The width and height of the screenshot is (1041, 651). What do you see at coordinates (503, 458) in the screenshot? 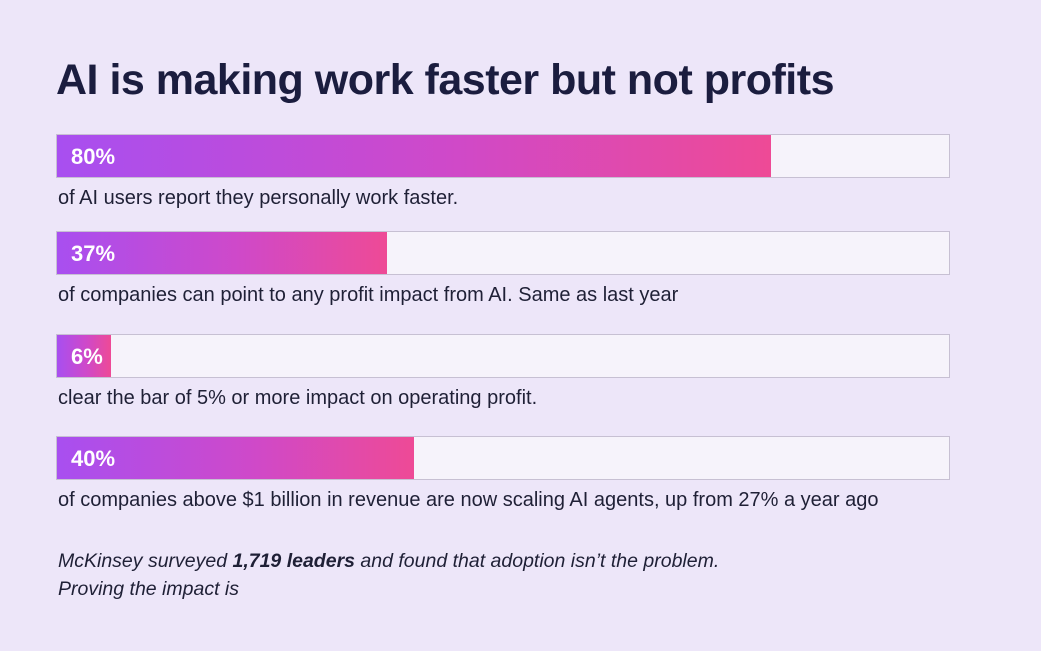
I see `bar-track: 40%` at bounding box center [503, 458].